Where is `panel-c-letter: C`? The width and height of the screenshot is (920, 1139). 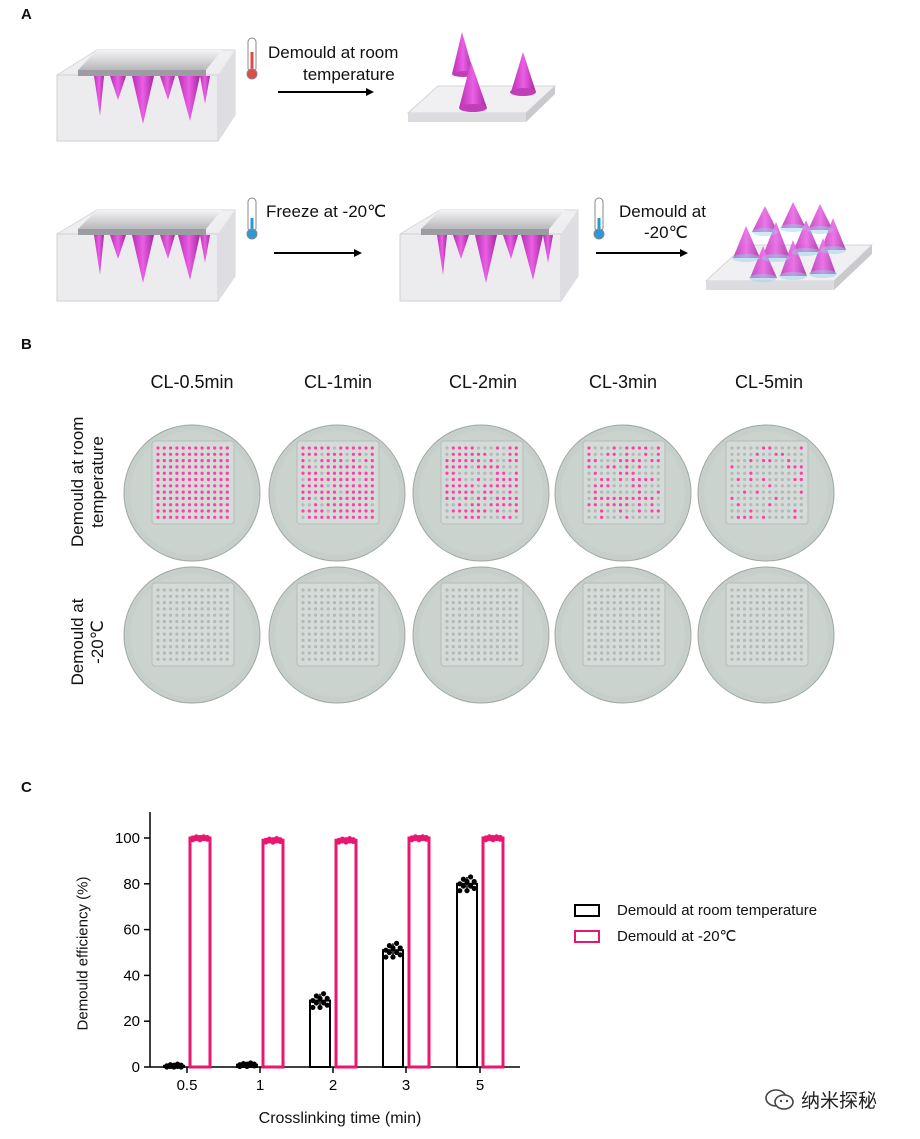 panel-c-letter: C is located at coordinates (26, 787).